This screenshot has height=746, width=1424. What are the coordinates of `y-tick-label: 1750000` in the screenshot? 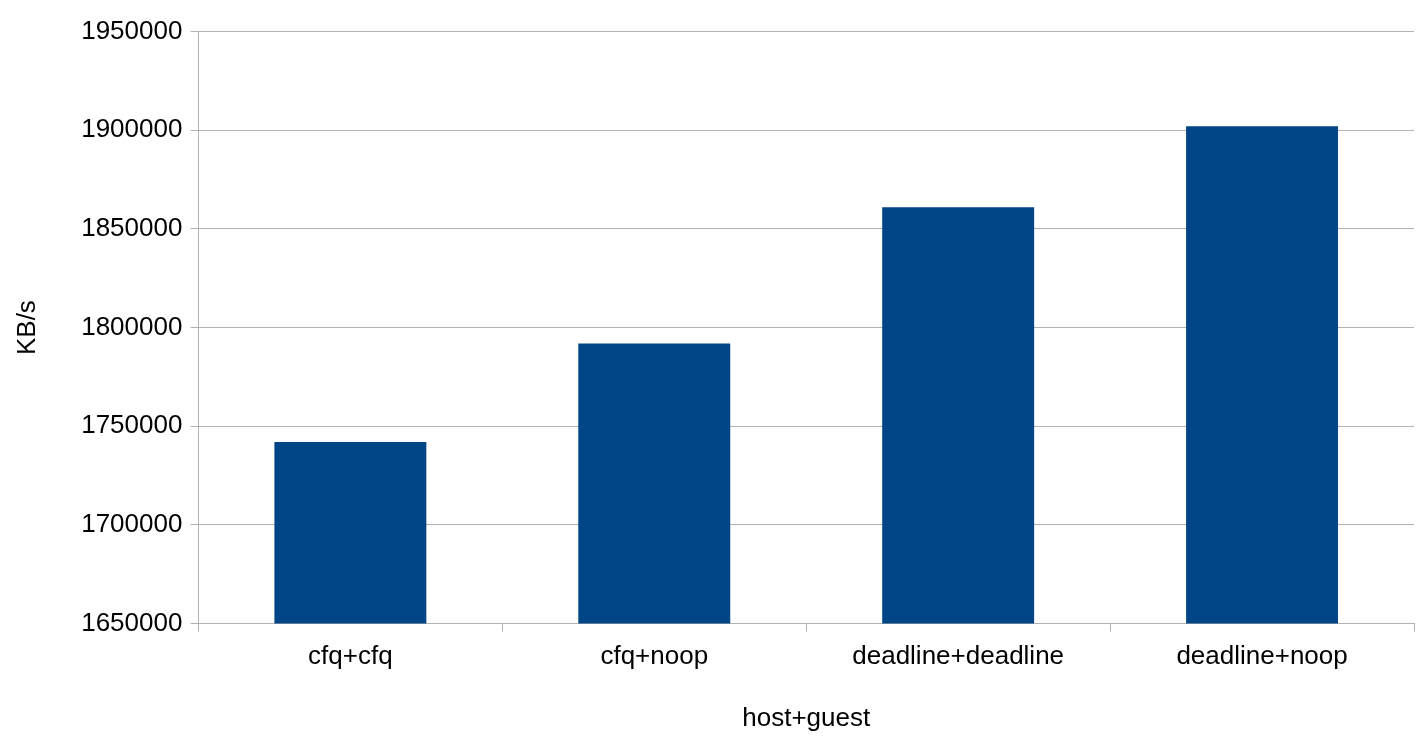 It's located at (132, 424).